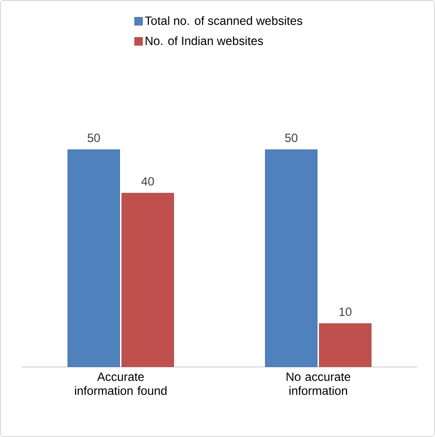 Image resolution: width=435 pixels, height=437 pixels. What do you see at coordinates (318, 383) in the screenshot?
I see `x-tick-label: No accurate information` at bounding box center [318, 383].